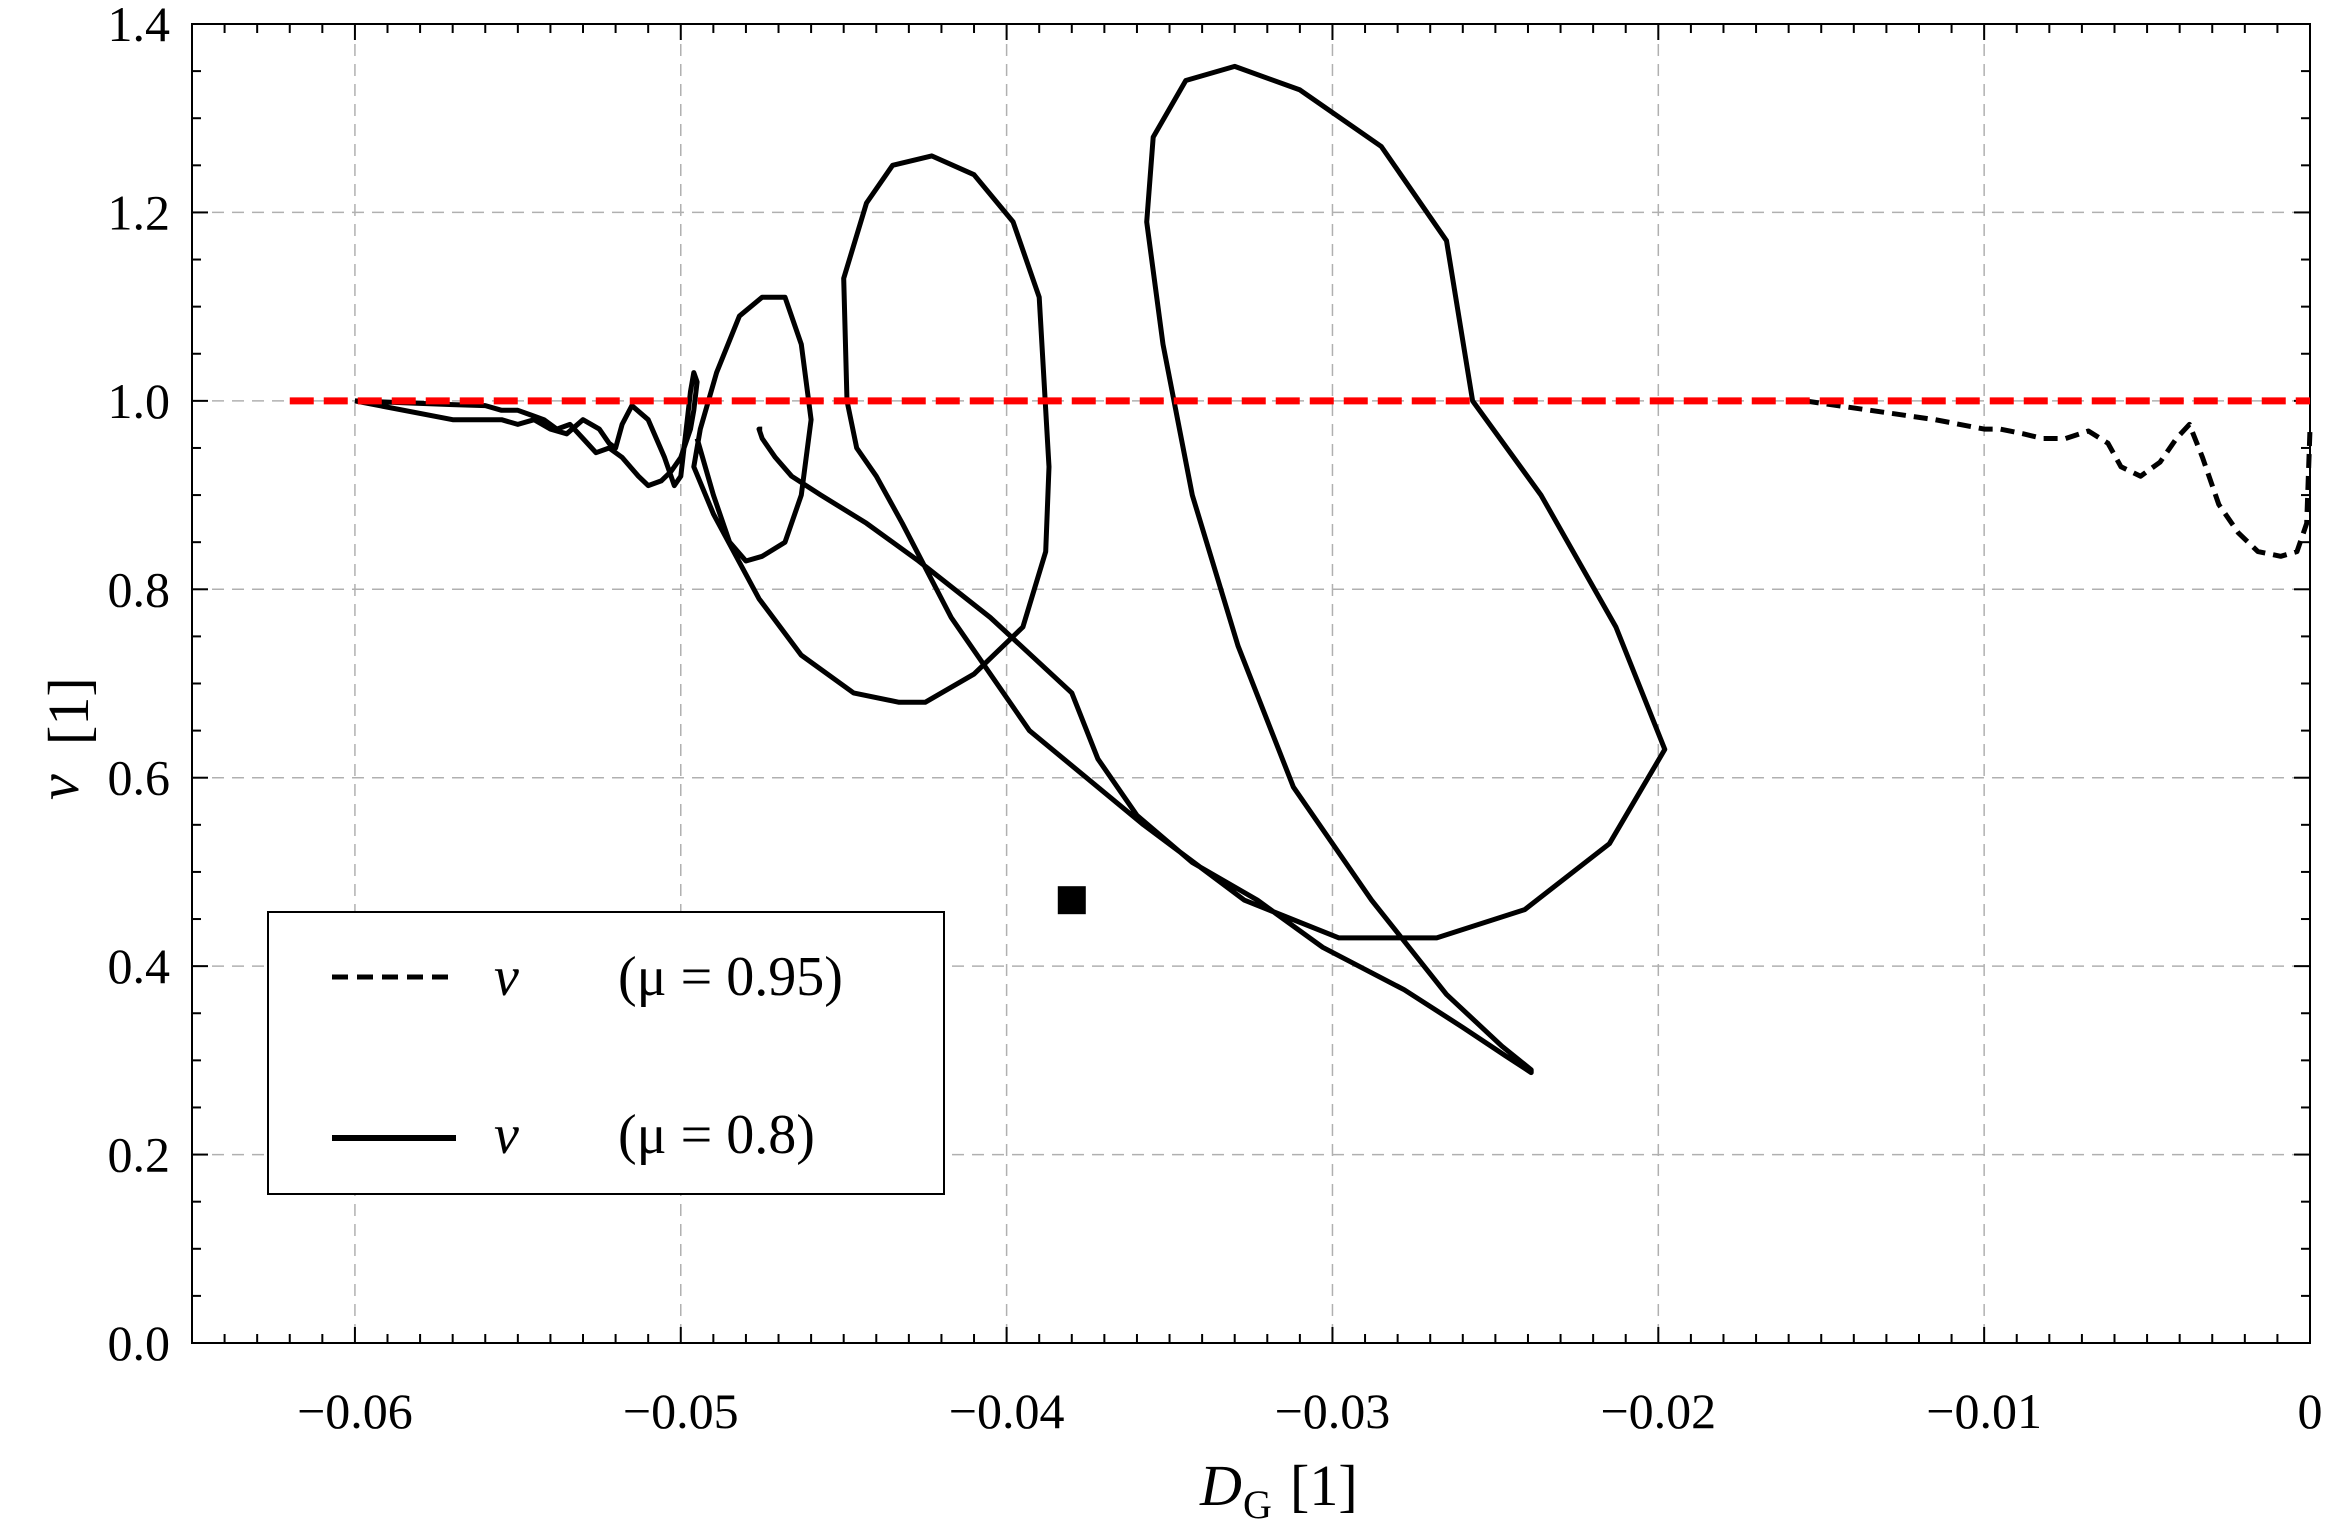 The height and width of the screenshot is (1539, 2332). I want to click on x-tick-label: −0.06, so click(355, 1411).